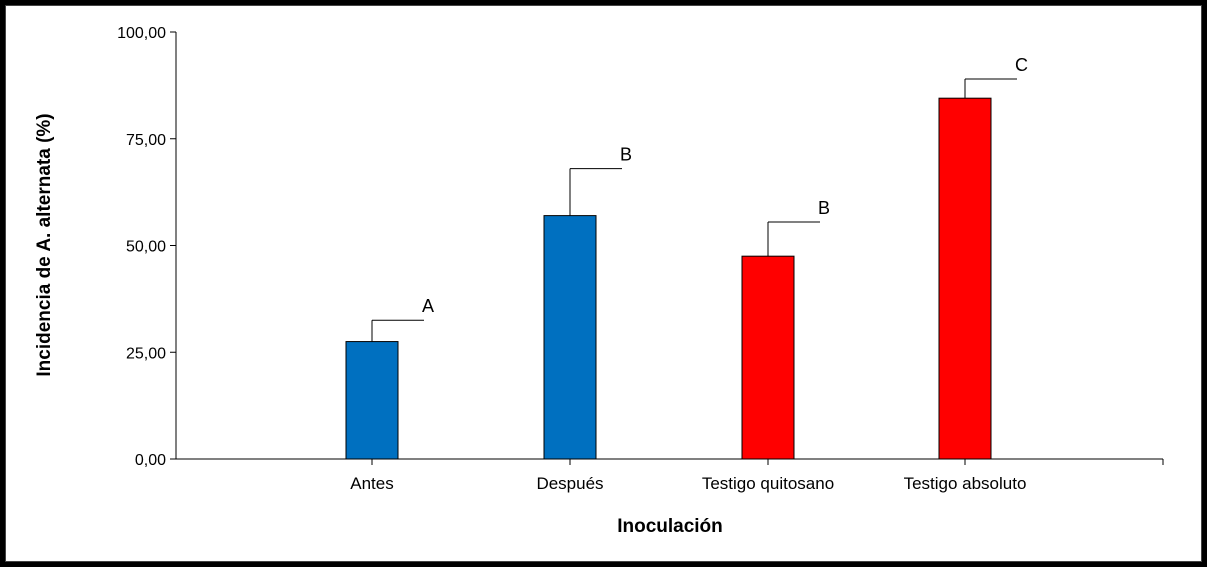  What do you see at coordinates (146, 353) in the screenshot?
I see `y-tick-label: 25,00` at bounding box center [146, 353].